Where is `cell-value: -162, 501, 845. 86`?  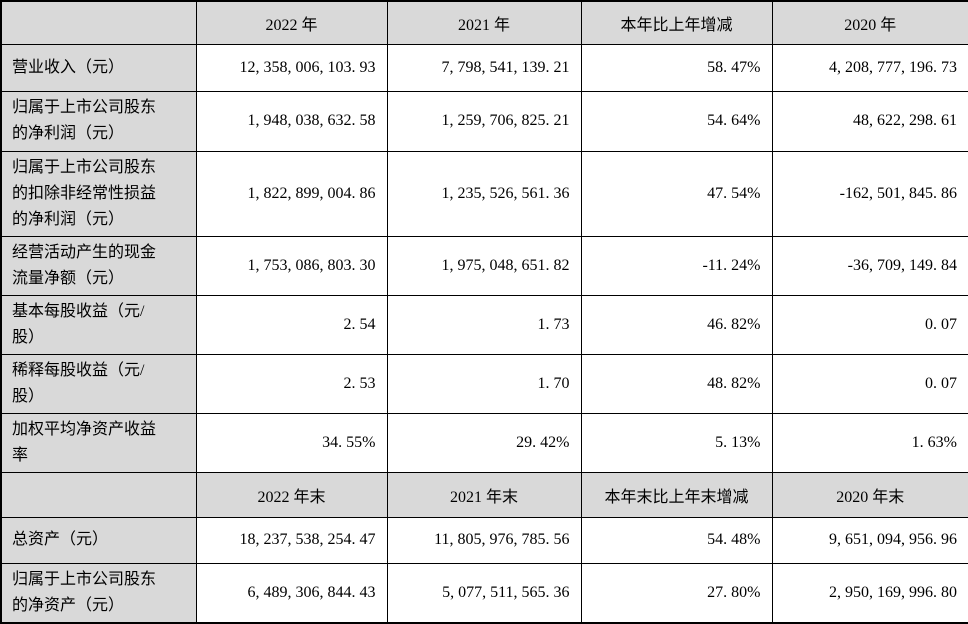 cell-value: -162, 501, 845. 86 is located at coordinates (869, 193).